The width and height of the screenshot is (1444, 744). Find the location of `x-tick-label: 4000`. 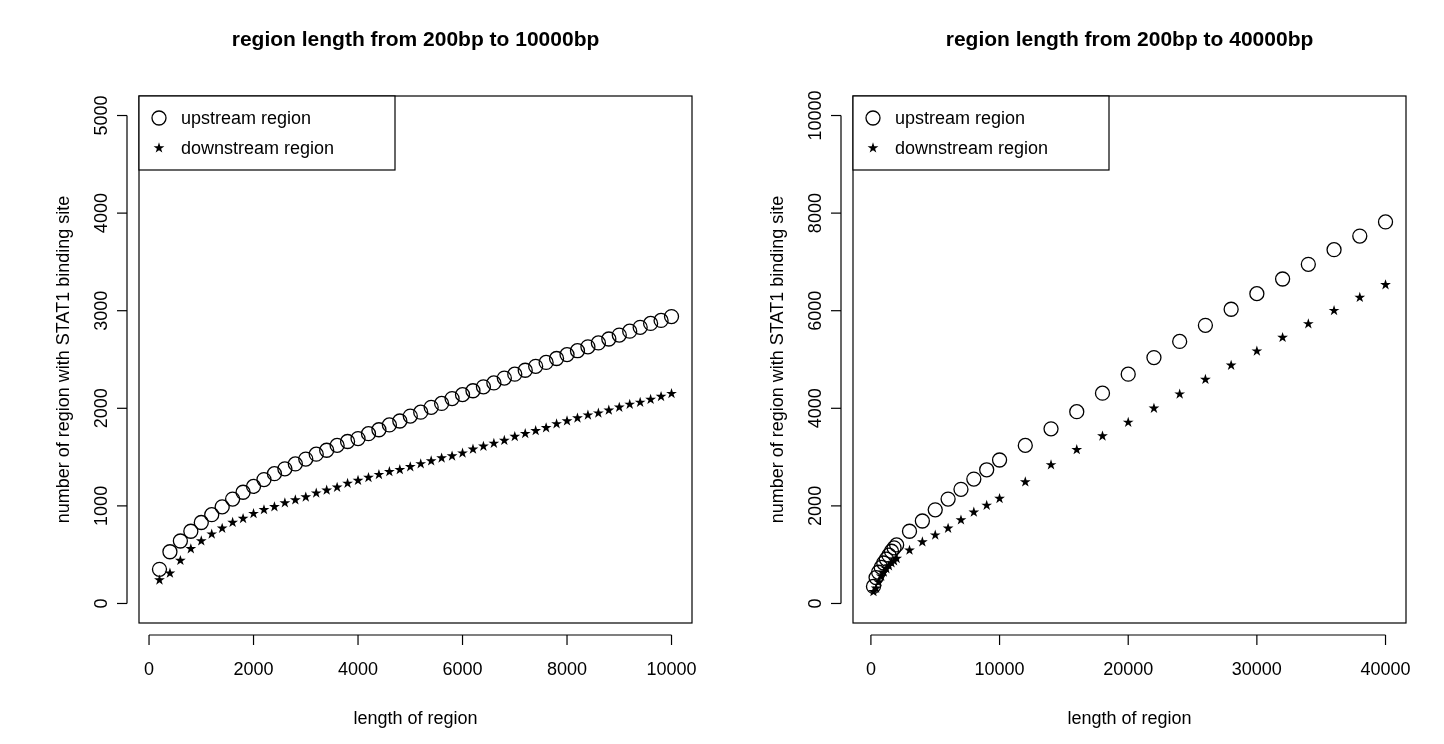

x-tick-label: 4000 is located at coordinates (358, 669).